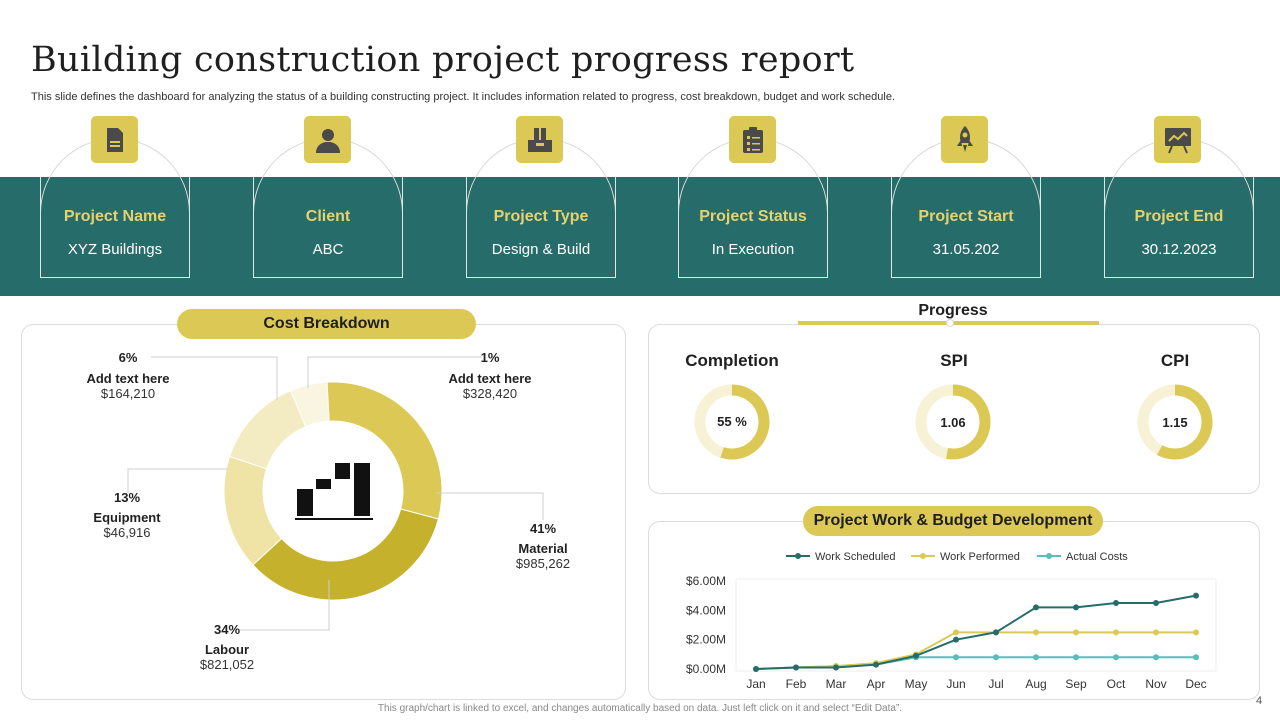 The image size is (1280, 720). I want to click on cost-label-labour: 34% Labour $821,052, so click(227, 647).